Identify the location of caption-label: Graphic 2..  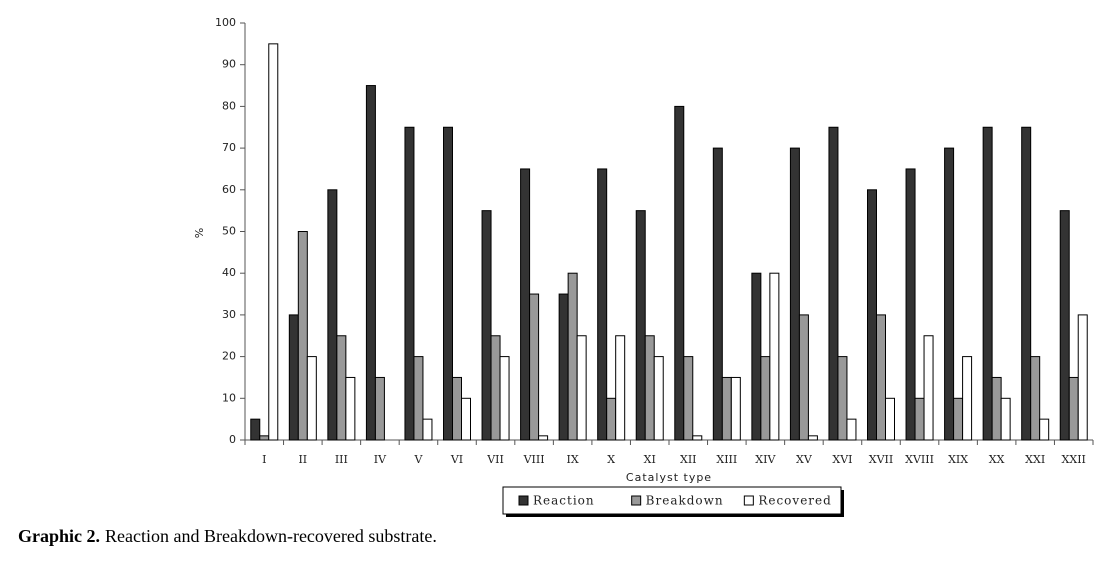
(59, 536).